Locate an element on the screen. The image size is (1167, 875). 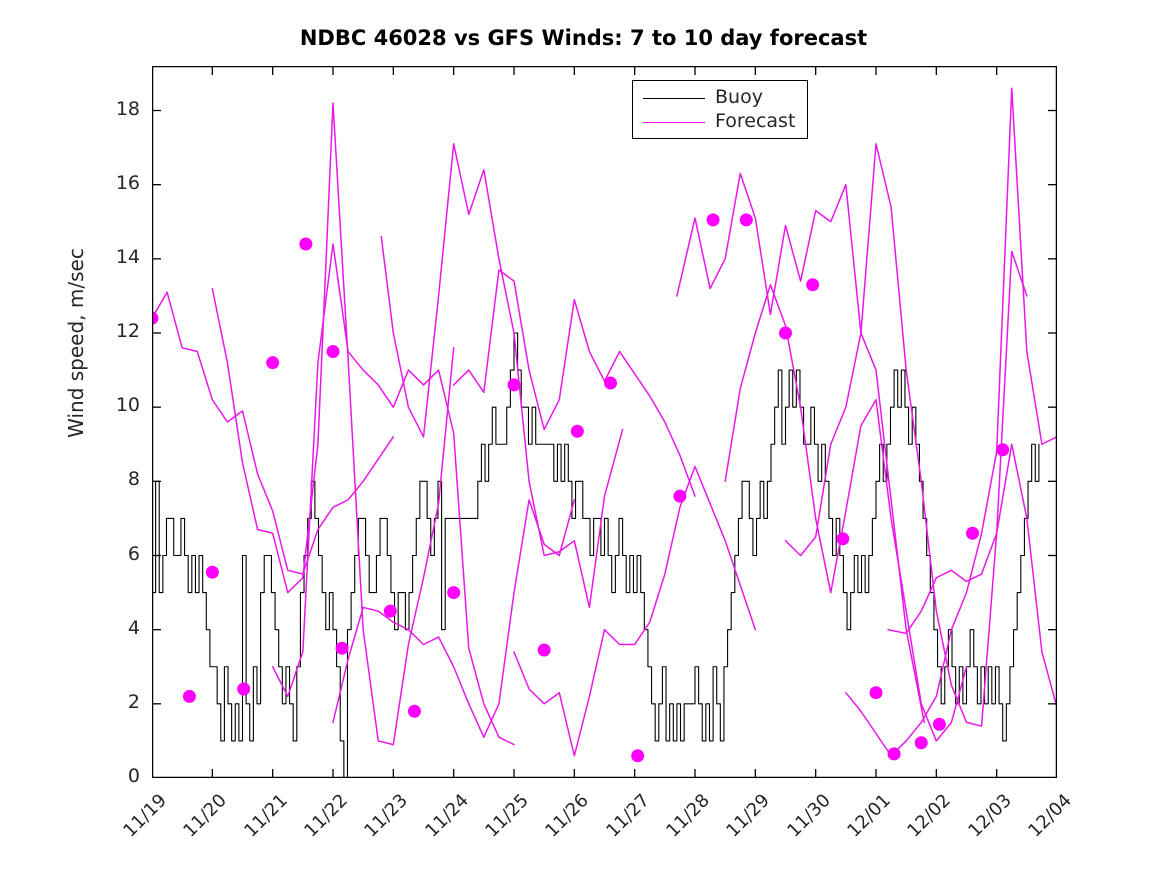
x-tick-label: 11/30 is located at coordinates (808, 816).